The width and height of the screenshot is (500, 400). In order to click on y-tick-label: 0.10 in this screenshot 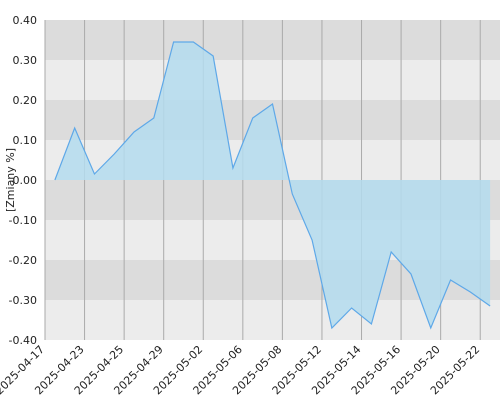, I will do `click(25, 140)`.